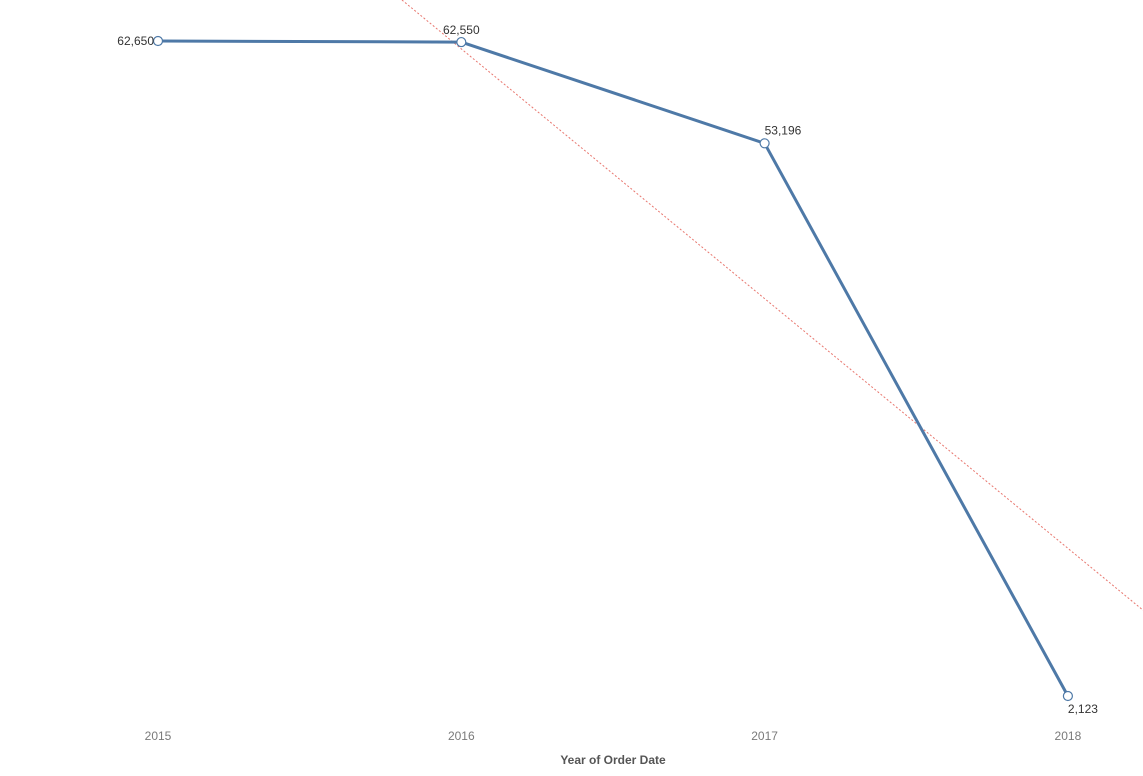  What do you see at coordinates (613, 736) in the screenshot?
I see `x-axis-ticks: 2015 2016 2017 2018` at bounding box center [613, 736].